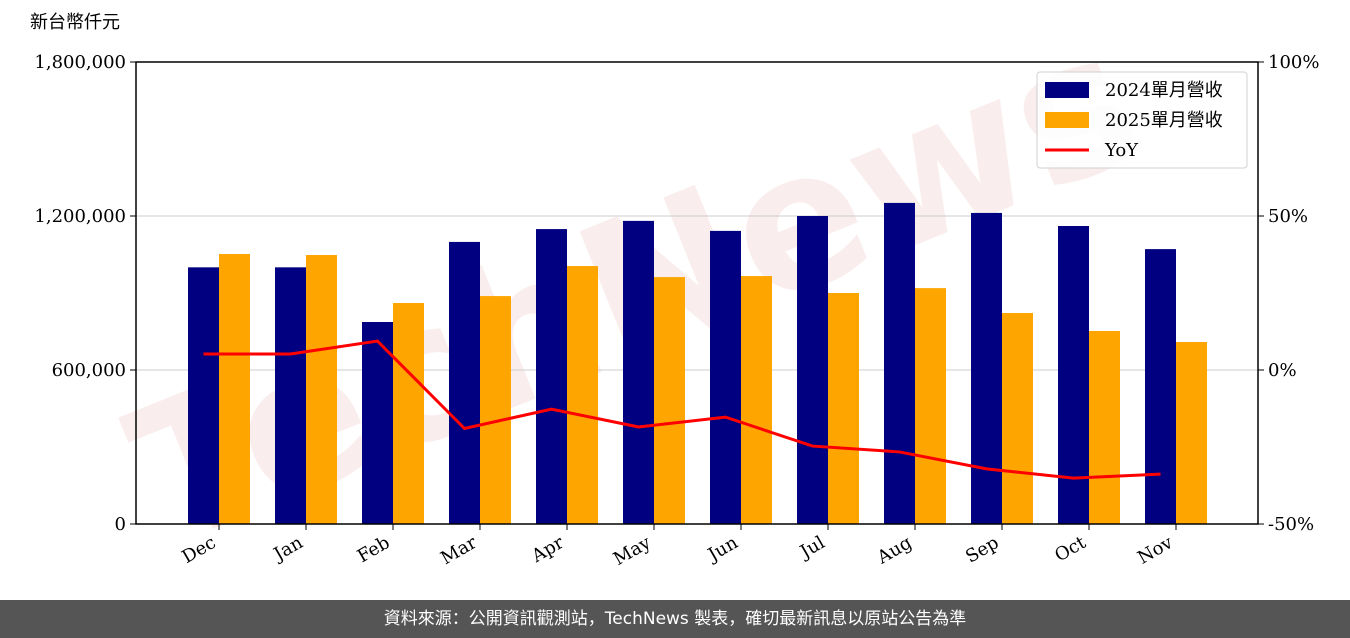 The width and height of the screenshot is (1350, 638). I want to click on x-tick-label: Jul, so click(812, 548).